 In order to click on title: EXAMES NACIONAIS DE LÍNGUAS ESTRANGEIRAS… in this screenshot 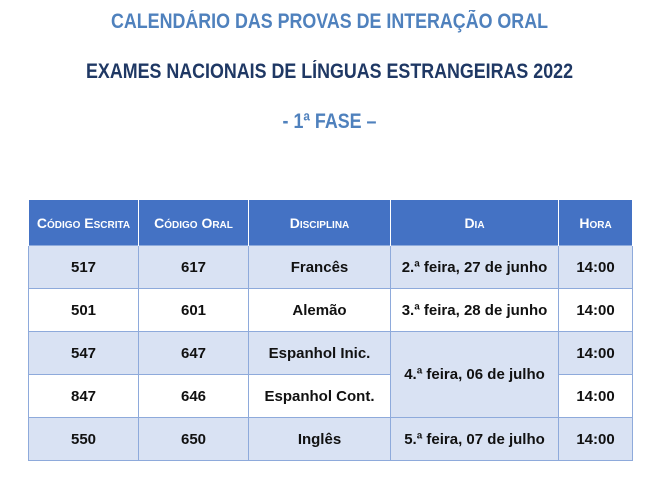, I will do `click(329, 71)`.